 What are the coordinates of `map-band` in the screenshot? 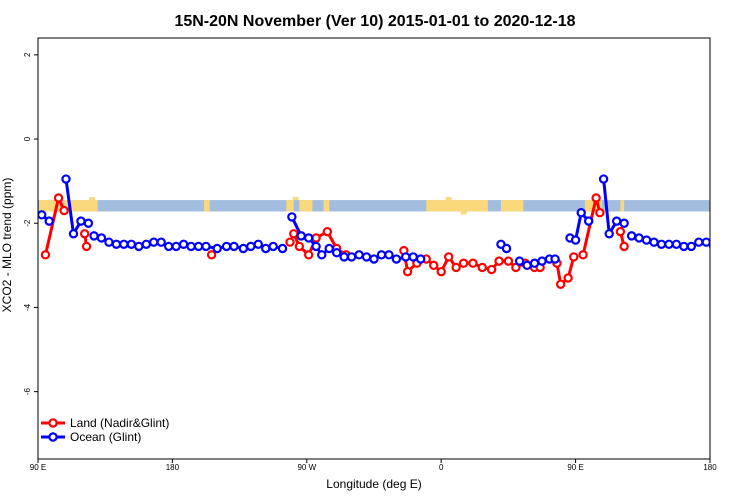 It's located at (374, 206).